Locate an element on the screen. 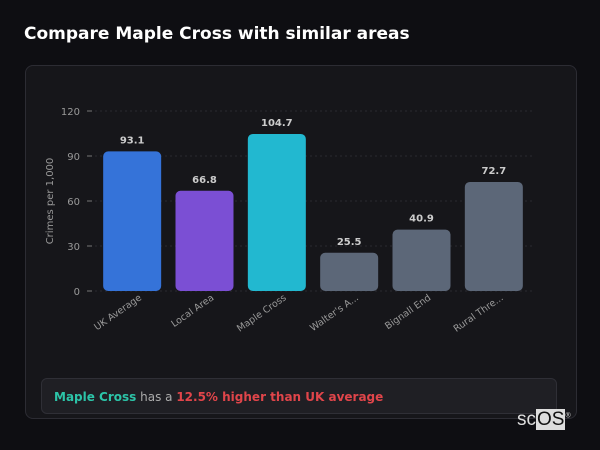 This screenshot has width=600, height=450. data-label: 104.7 is located at coordinates (277, 123).